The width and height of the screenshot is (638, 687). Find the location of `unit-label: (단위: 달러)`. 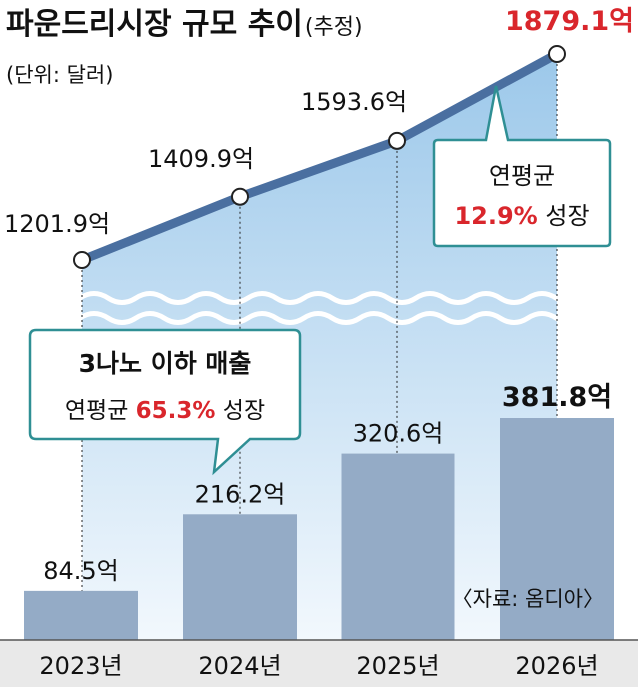

unit-label: (단위: 달러) is located at coordinates (59, 75).